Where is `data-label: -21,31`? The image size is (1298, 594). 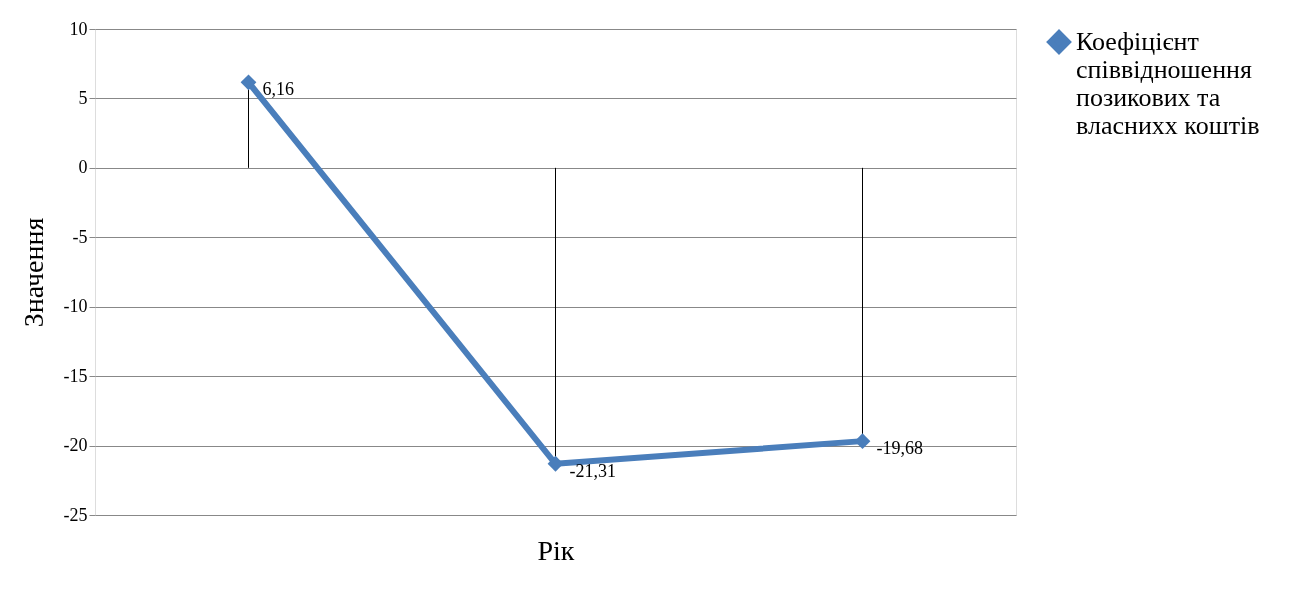 data-label: -21,31 is located at coordinates (592, 470).